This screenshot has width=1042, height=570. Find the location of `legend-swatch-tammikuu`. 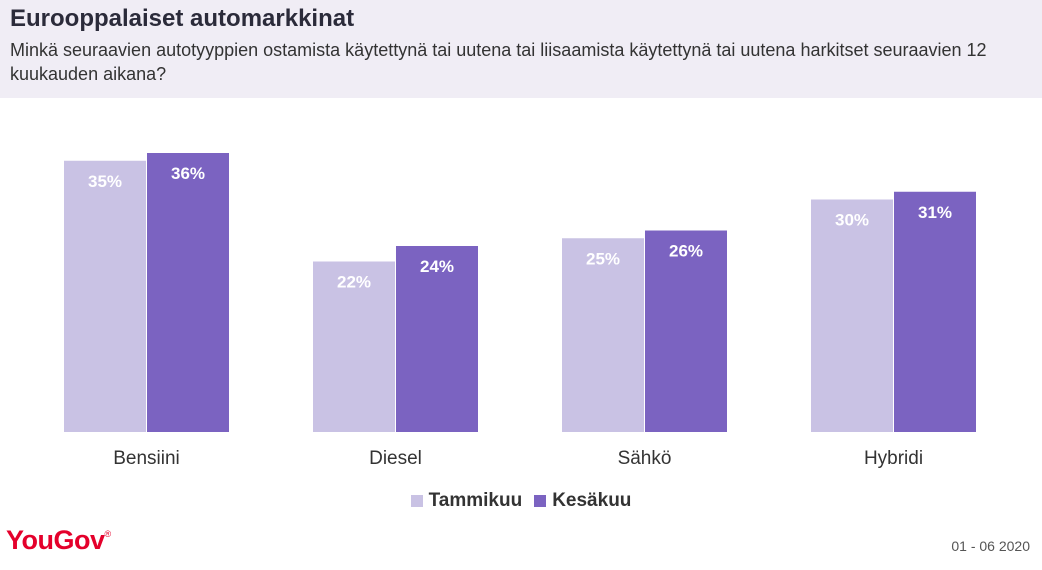

legend-swatch-tammikuu is located at coordinates (416, 501).